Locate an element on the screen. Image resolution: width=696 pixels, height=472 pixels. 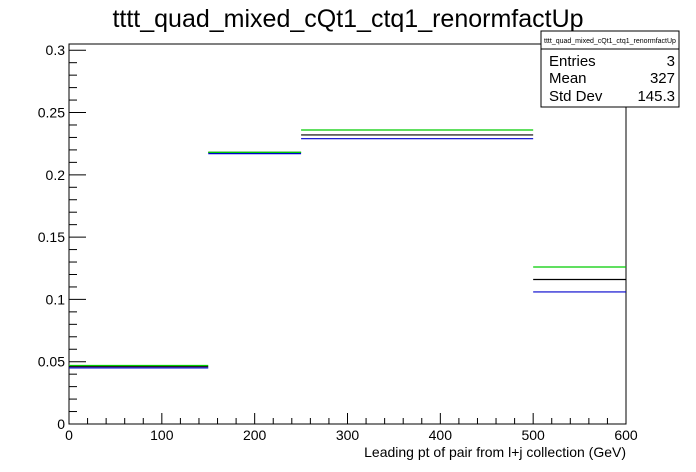
y-tick-label: 0.1 is located at coordinates (56, 299).